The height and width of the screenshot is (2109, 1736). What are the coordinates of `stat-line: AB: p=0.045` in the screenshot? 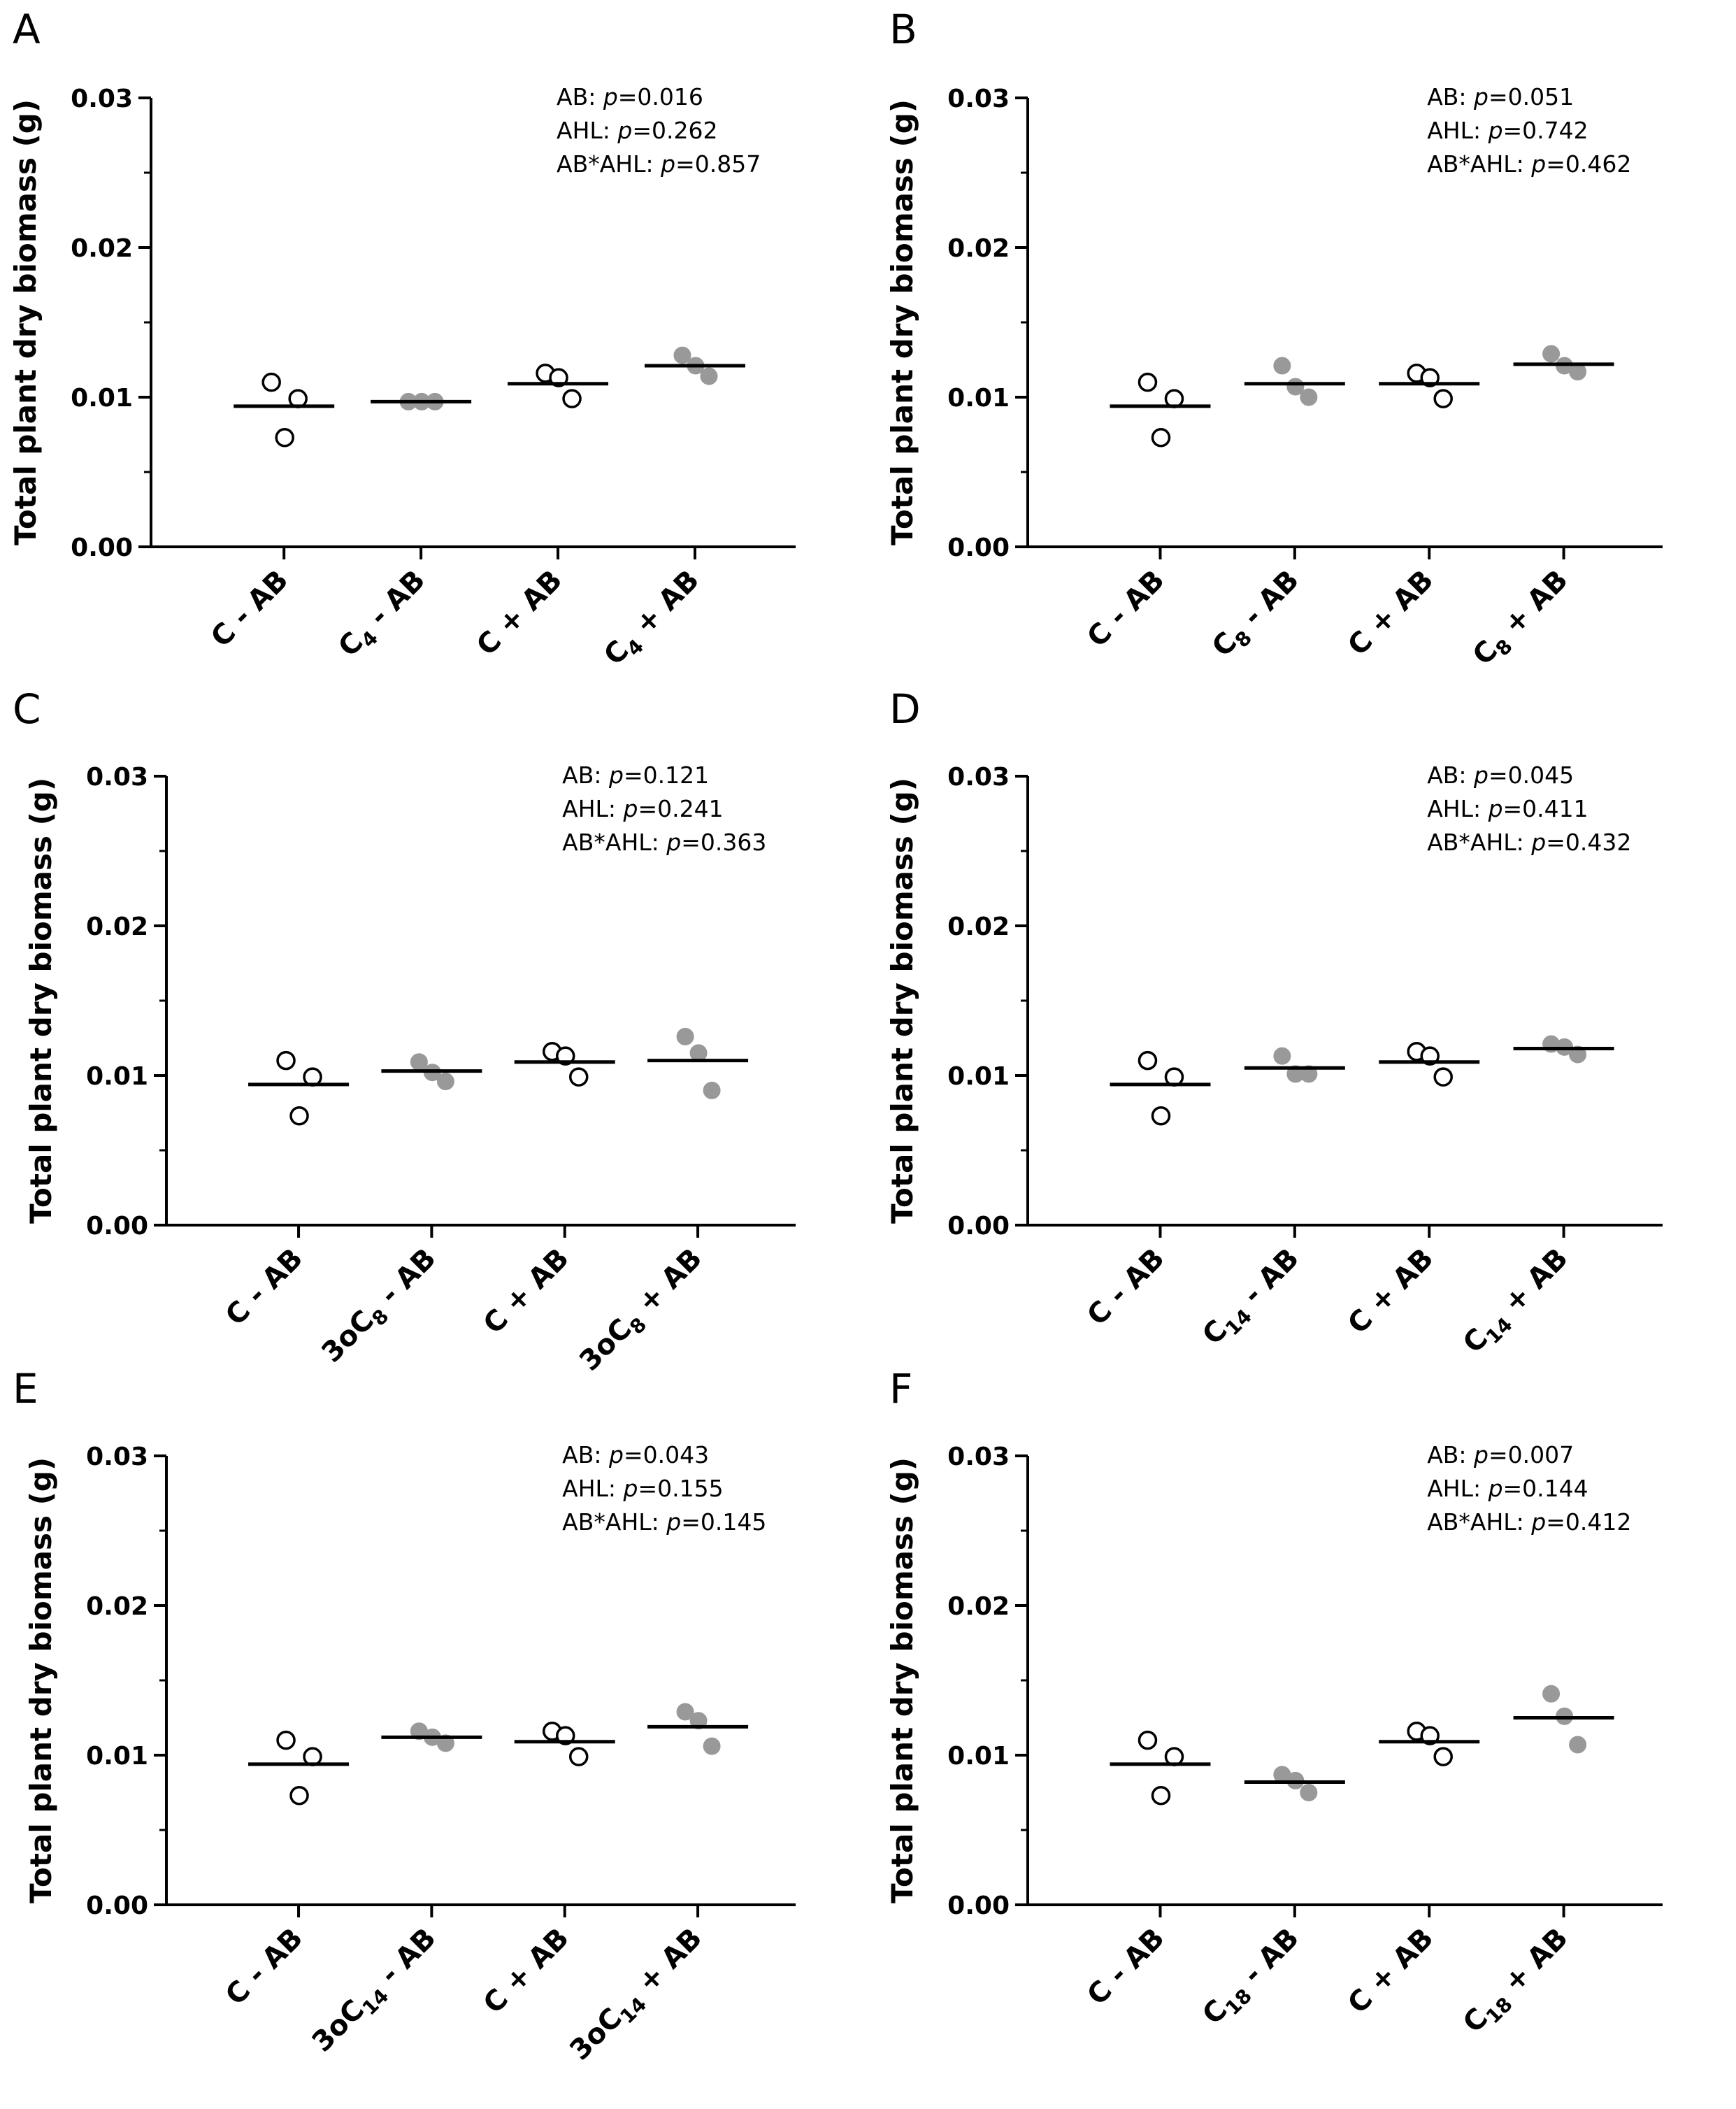 It's located at (1500, 775).